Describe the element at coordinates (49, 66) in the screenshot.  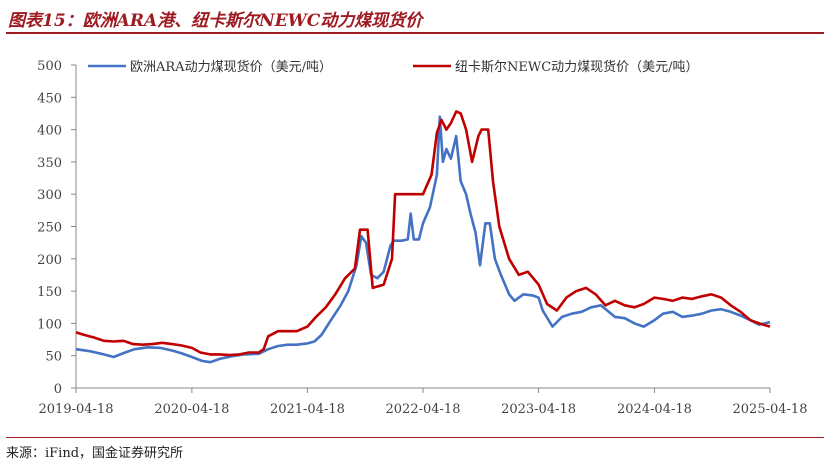
I see `y-tick-label: 500` at that location.